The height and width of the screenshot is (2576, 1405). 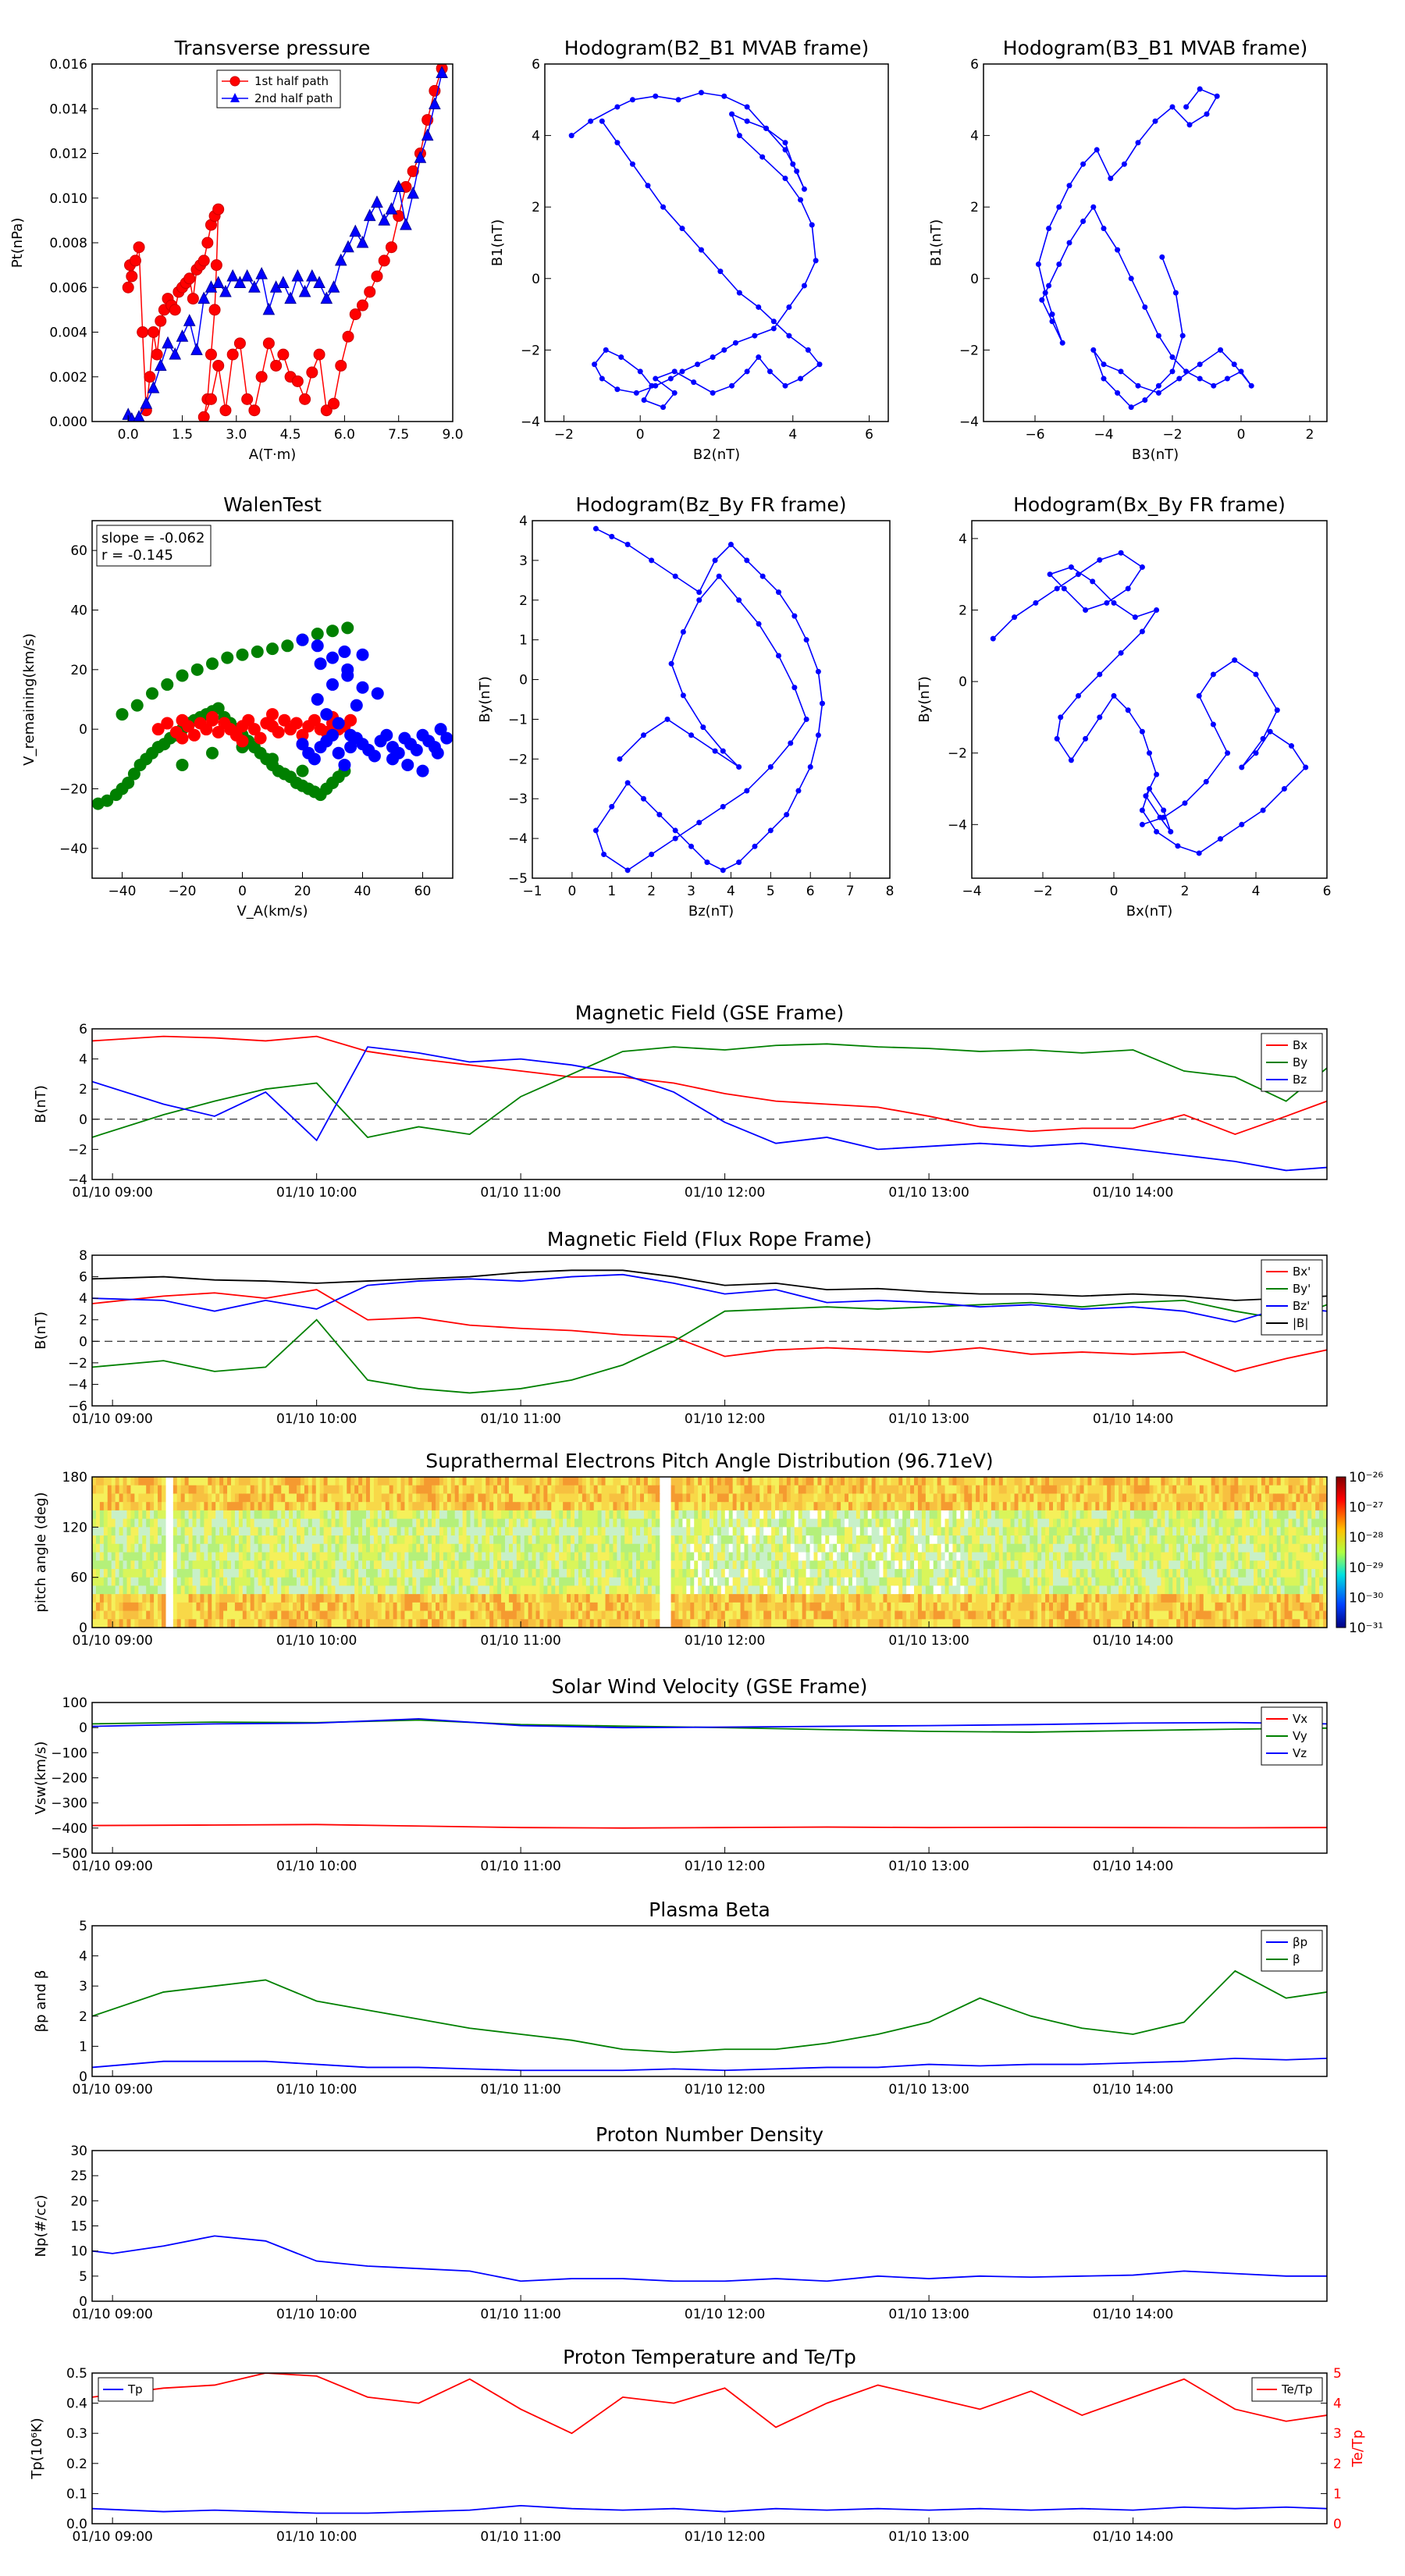 What do you see at coordinates (317, 1193) in the screenshot?
I see `time-tick-label: 01/10 10:00` at bounding box center [317, 1193].